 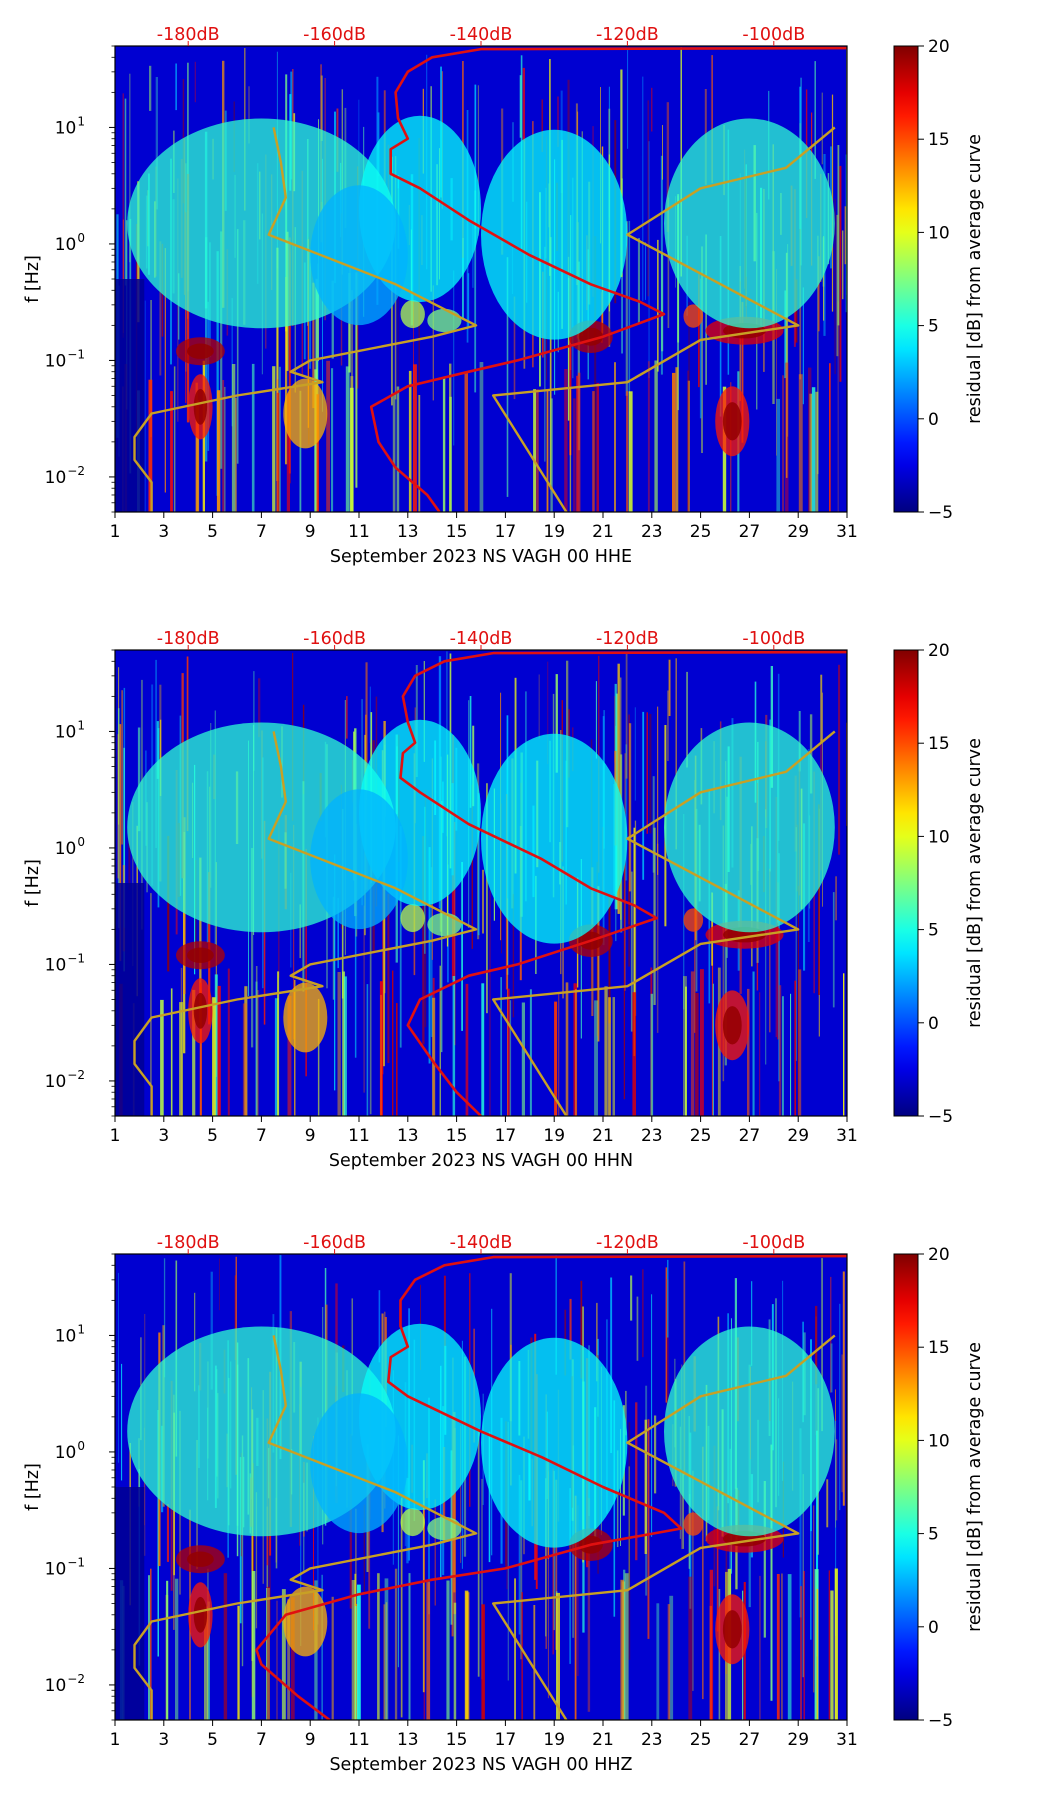 I want to click on psd-median-curve, so click(x=623, y=883).